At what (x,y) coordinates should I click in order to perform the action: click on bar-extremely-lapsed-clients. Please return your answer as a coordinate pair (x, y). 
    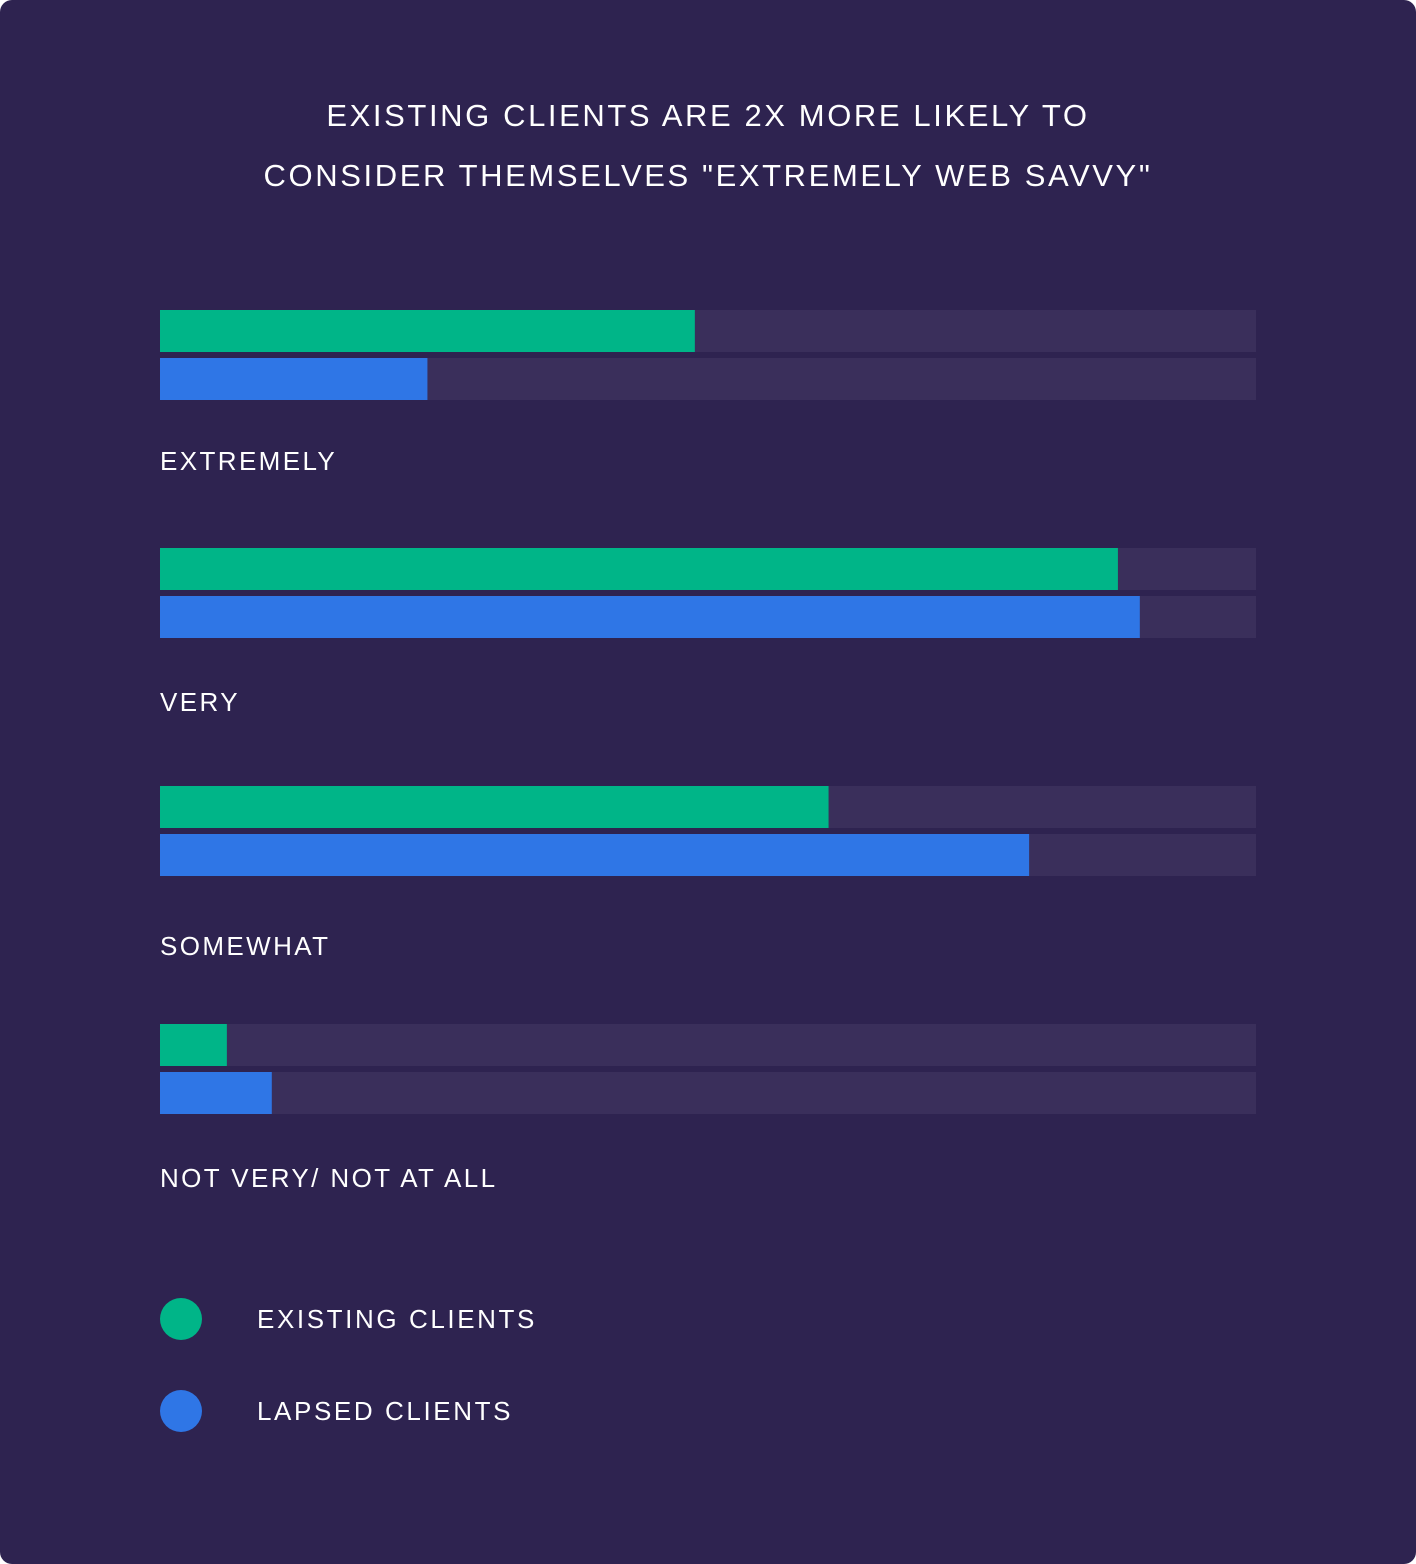
    Looking at the image, I should click on (294, 379).